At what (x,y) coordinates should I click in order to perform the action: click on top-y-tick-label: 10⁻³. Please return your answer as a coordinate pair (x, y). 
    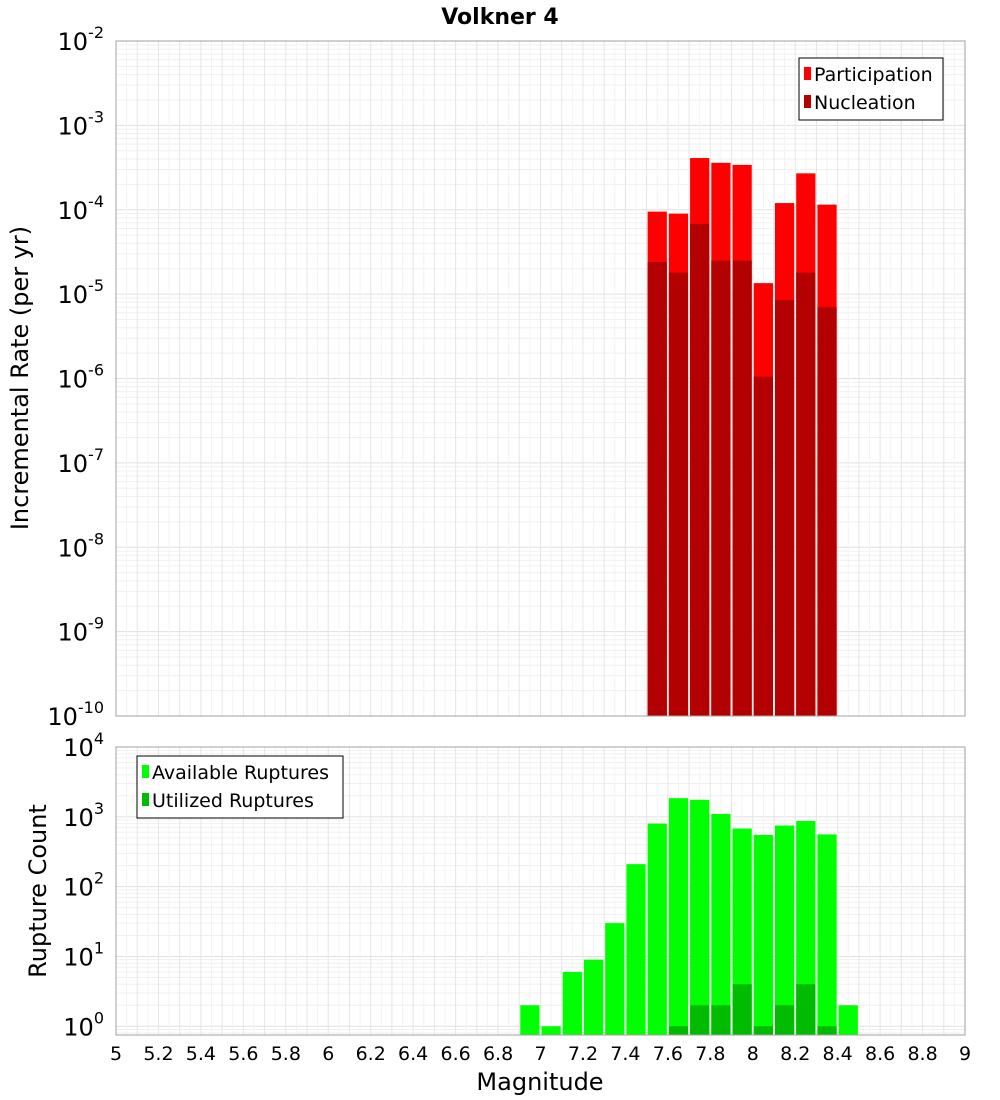
    Looking at the image, I should click on (81, 123).